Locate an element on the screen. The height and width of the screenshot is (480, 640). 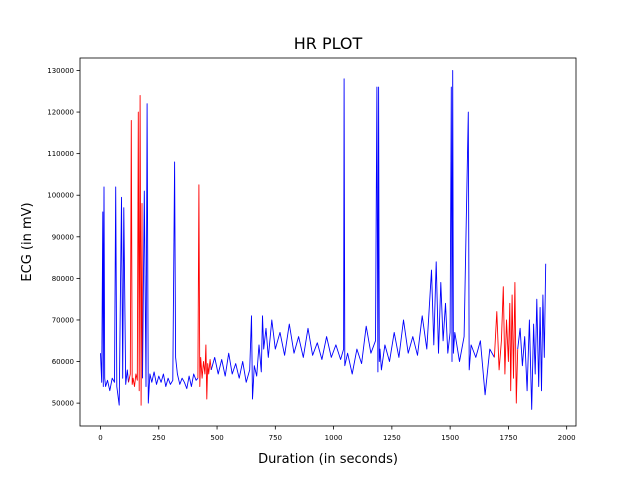
x-tick-label: 2000 is located at coordinates (567, 438).